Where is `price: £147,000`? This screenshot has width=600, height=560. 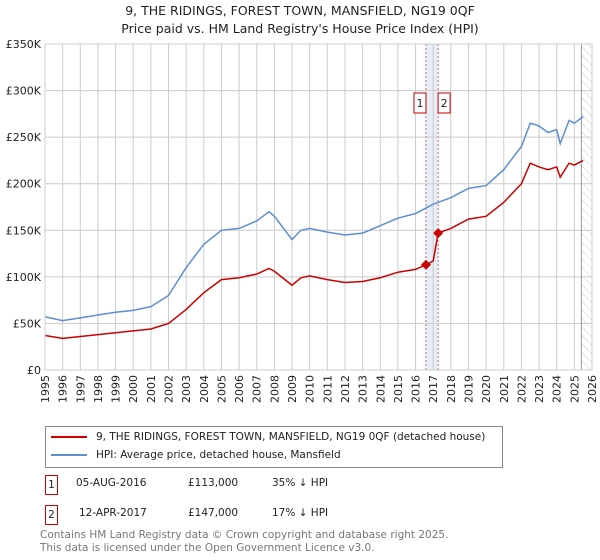 price: £147,000 is located at coordinates (213, 513).